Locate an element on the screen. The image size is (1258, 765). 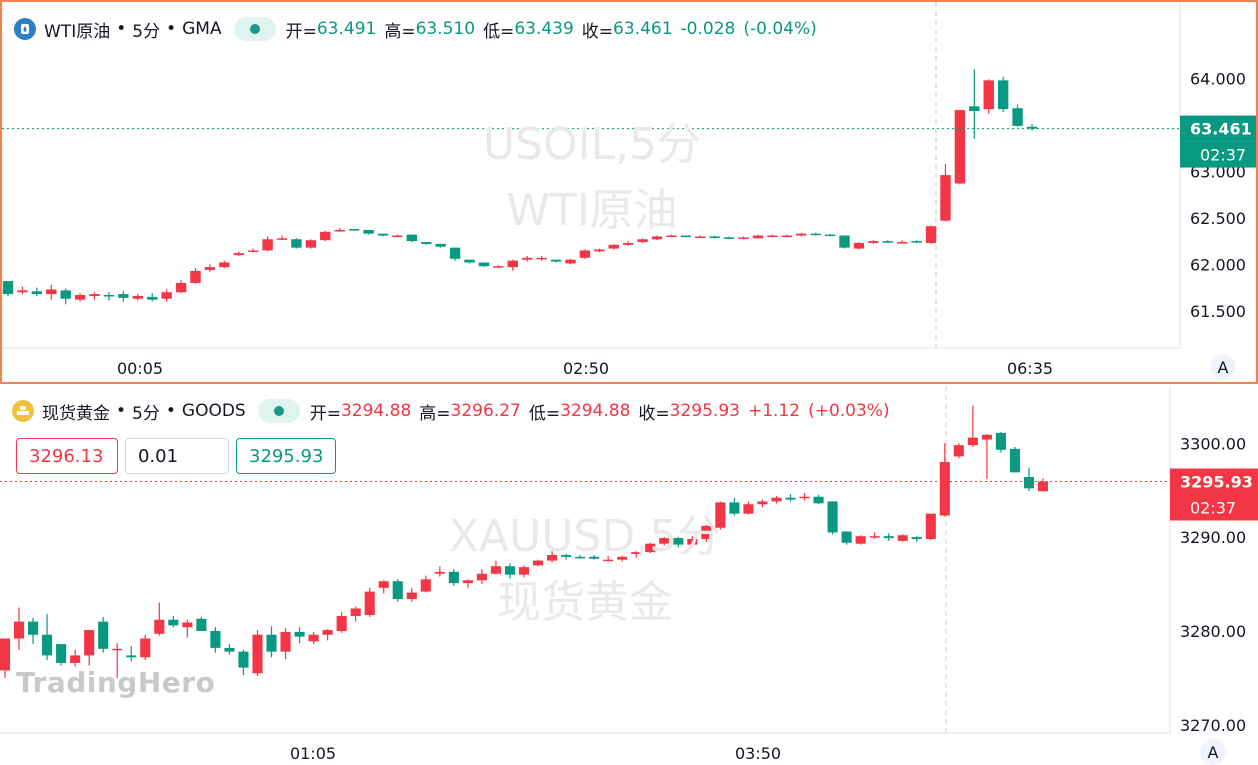
open-value: 3294.88 is located at coordinates (376, 411).